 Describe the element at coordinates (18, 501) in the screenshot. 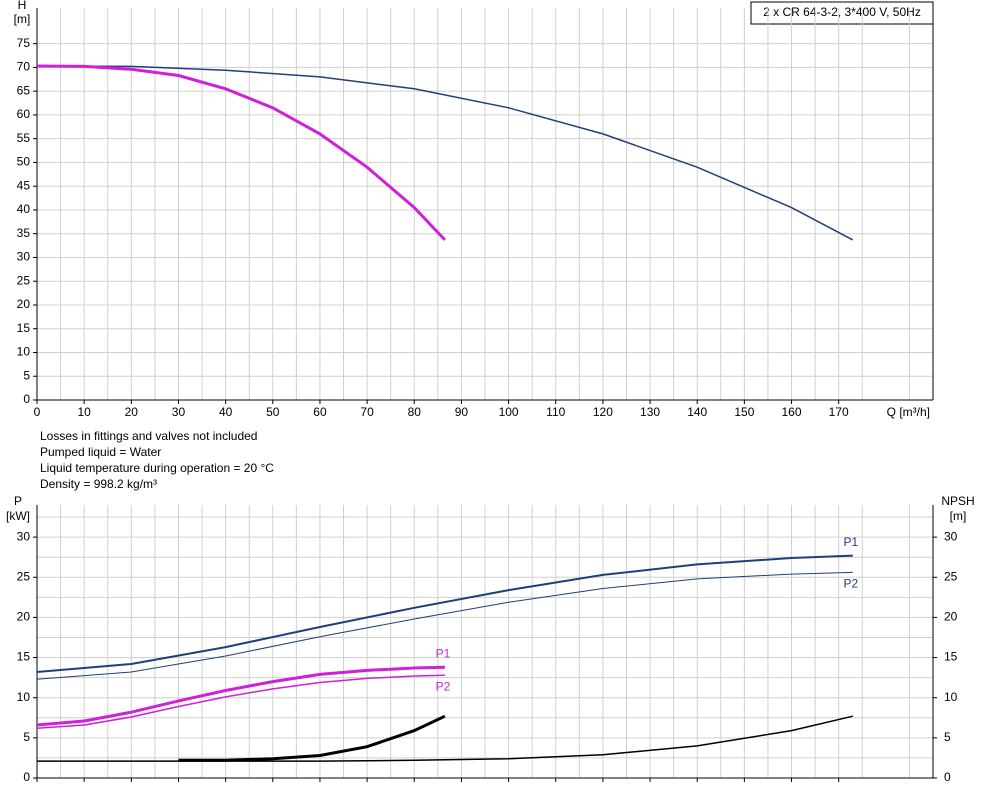

I see `y-label: P` at that location.